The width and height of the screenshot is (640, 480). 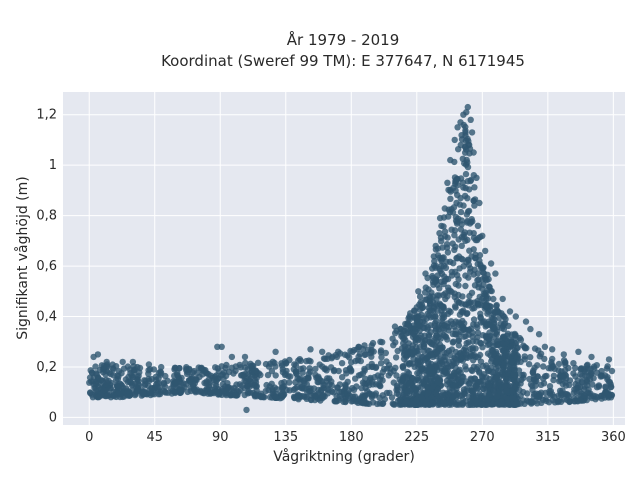 I want to click on y-tick-label: 0,2, so click(x=46, y=367).